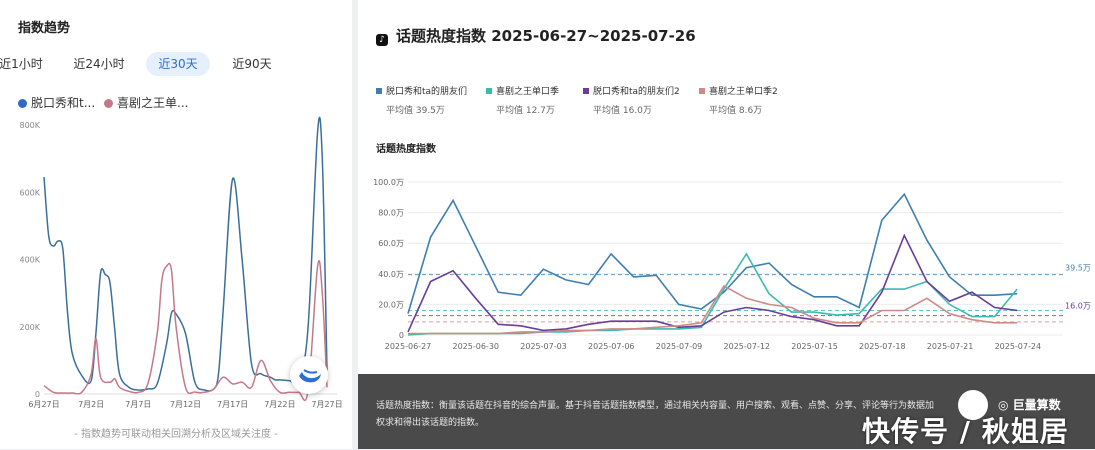  I want to click on right-legend-item: 喜剧之王单口季2, so click(738, 90).